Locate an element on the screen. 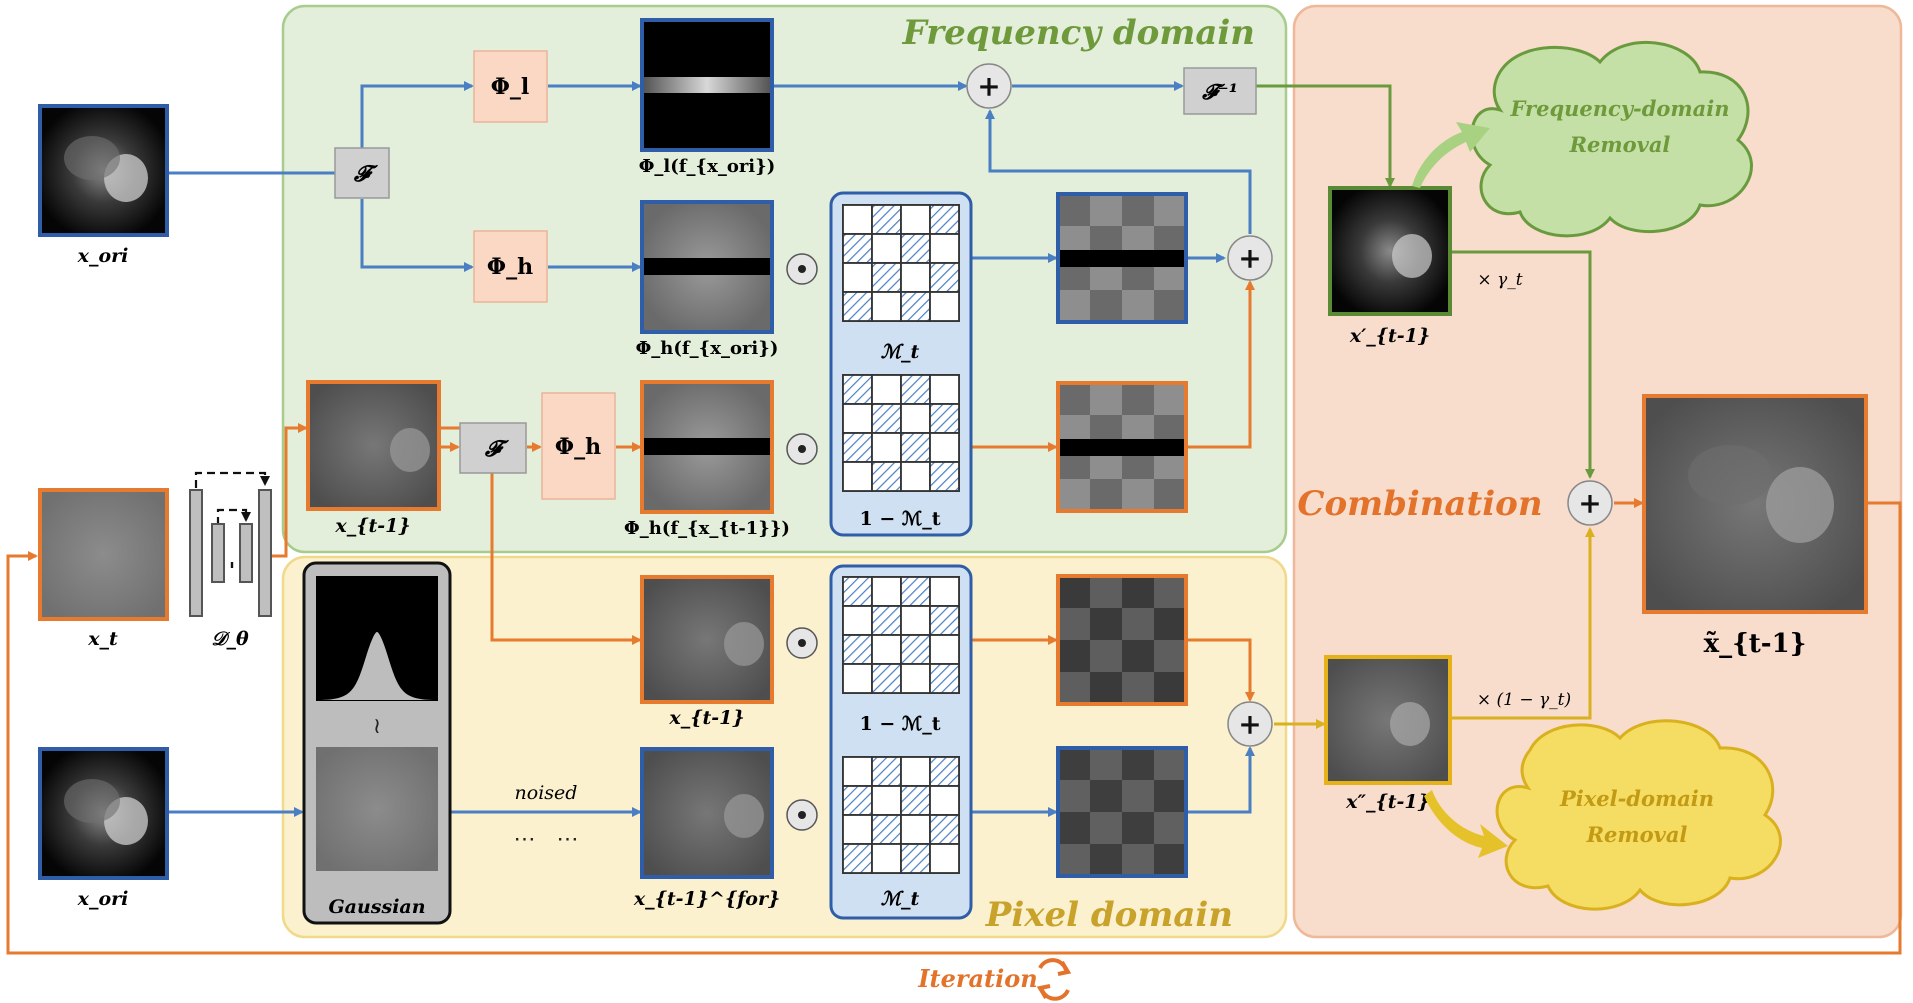  label-iteration: Iteration is located at coordinates (977, 978).